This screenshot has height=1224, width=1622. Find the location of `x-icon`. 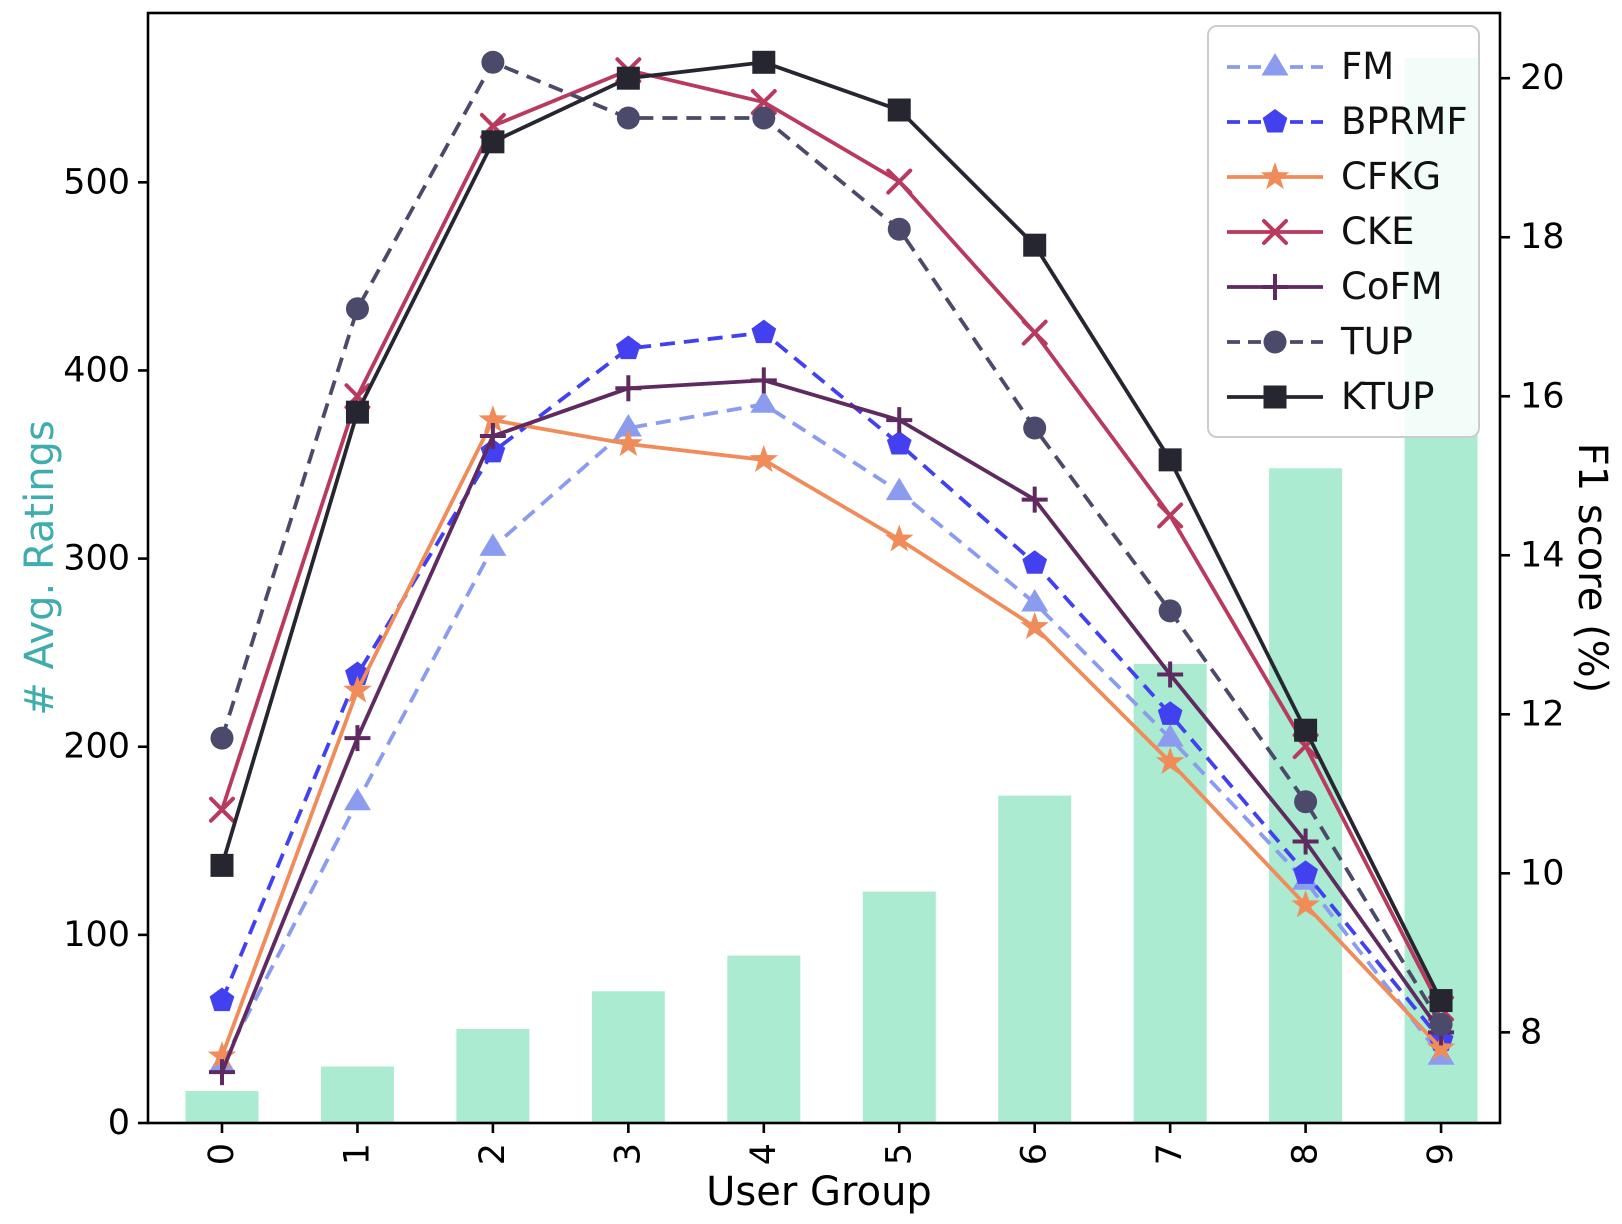

x-icon is located at coordinates (1275, 231).